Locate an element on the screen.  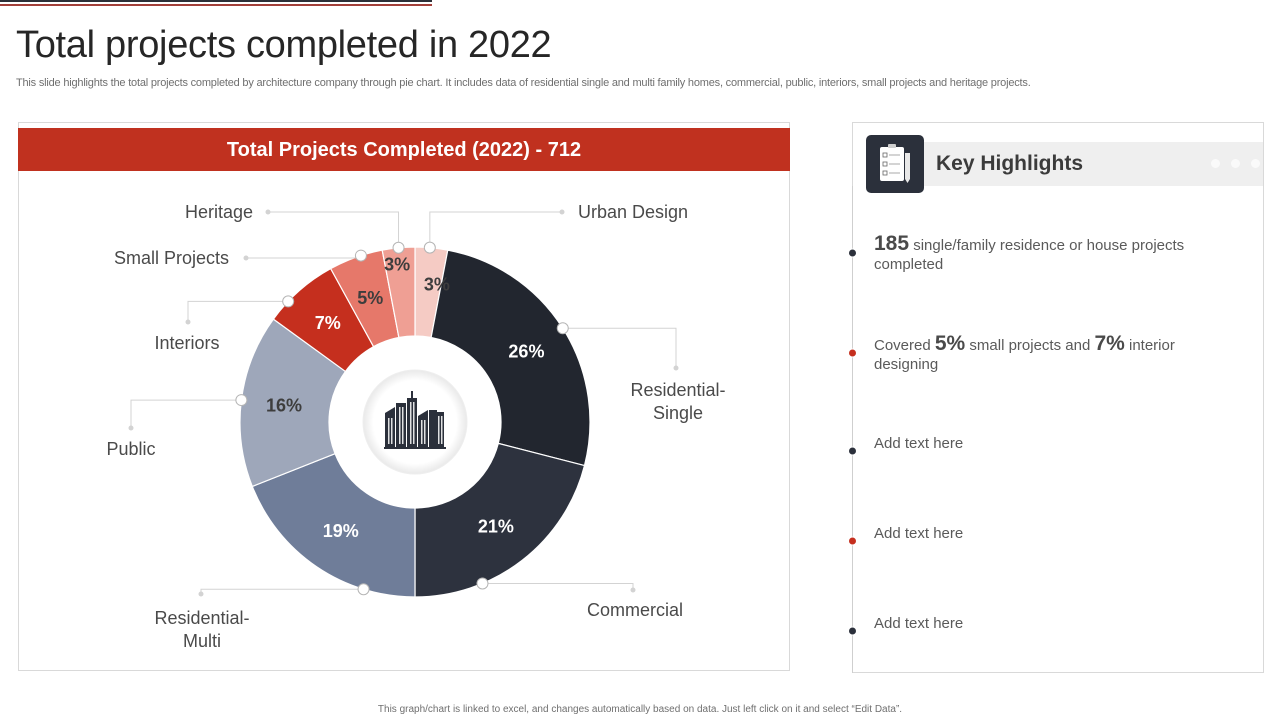
category-label-commercial: Commercial is located at coordinates (635, 610).